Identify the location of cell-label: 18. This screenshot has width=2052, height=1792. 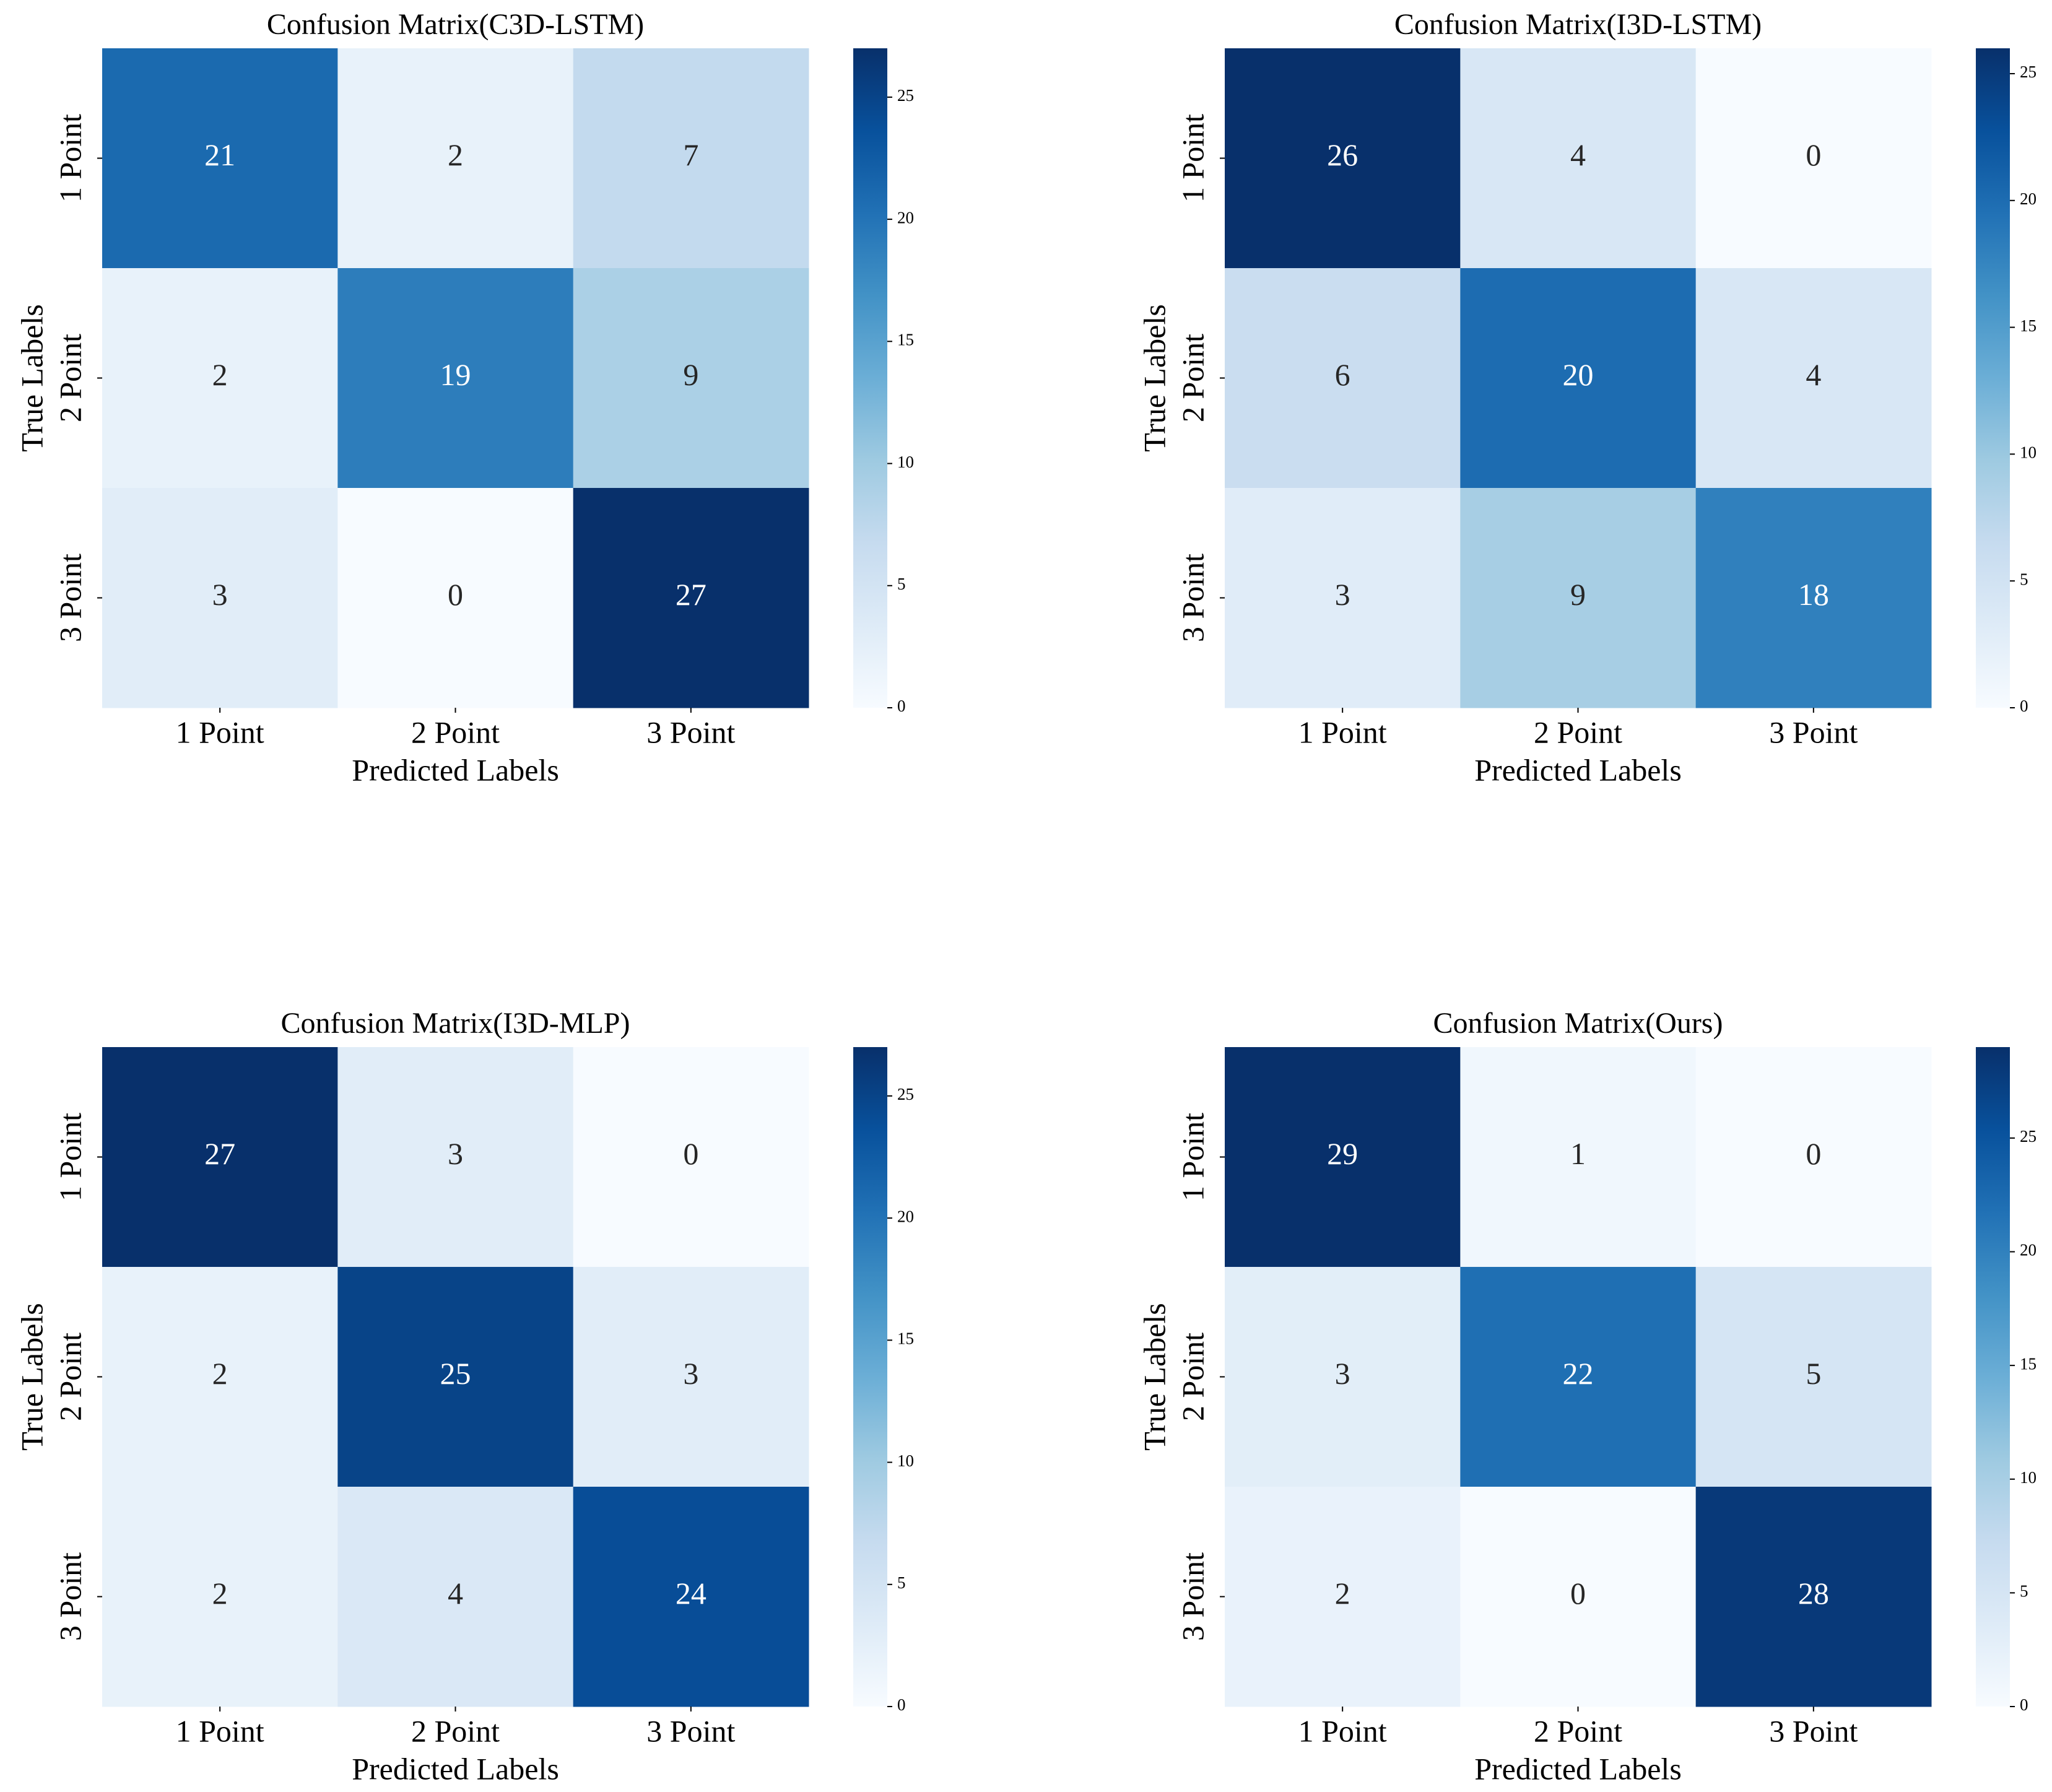
(1813, 594).